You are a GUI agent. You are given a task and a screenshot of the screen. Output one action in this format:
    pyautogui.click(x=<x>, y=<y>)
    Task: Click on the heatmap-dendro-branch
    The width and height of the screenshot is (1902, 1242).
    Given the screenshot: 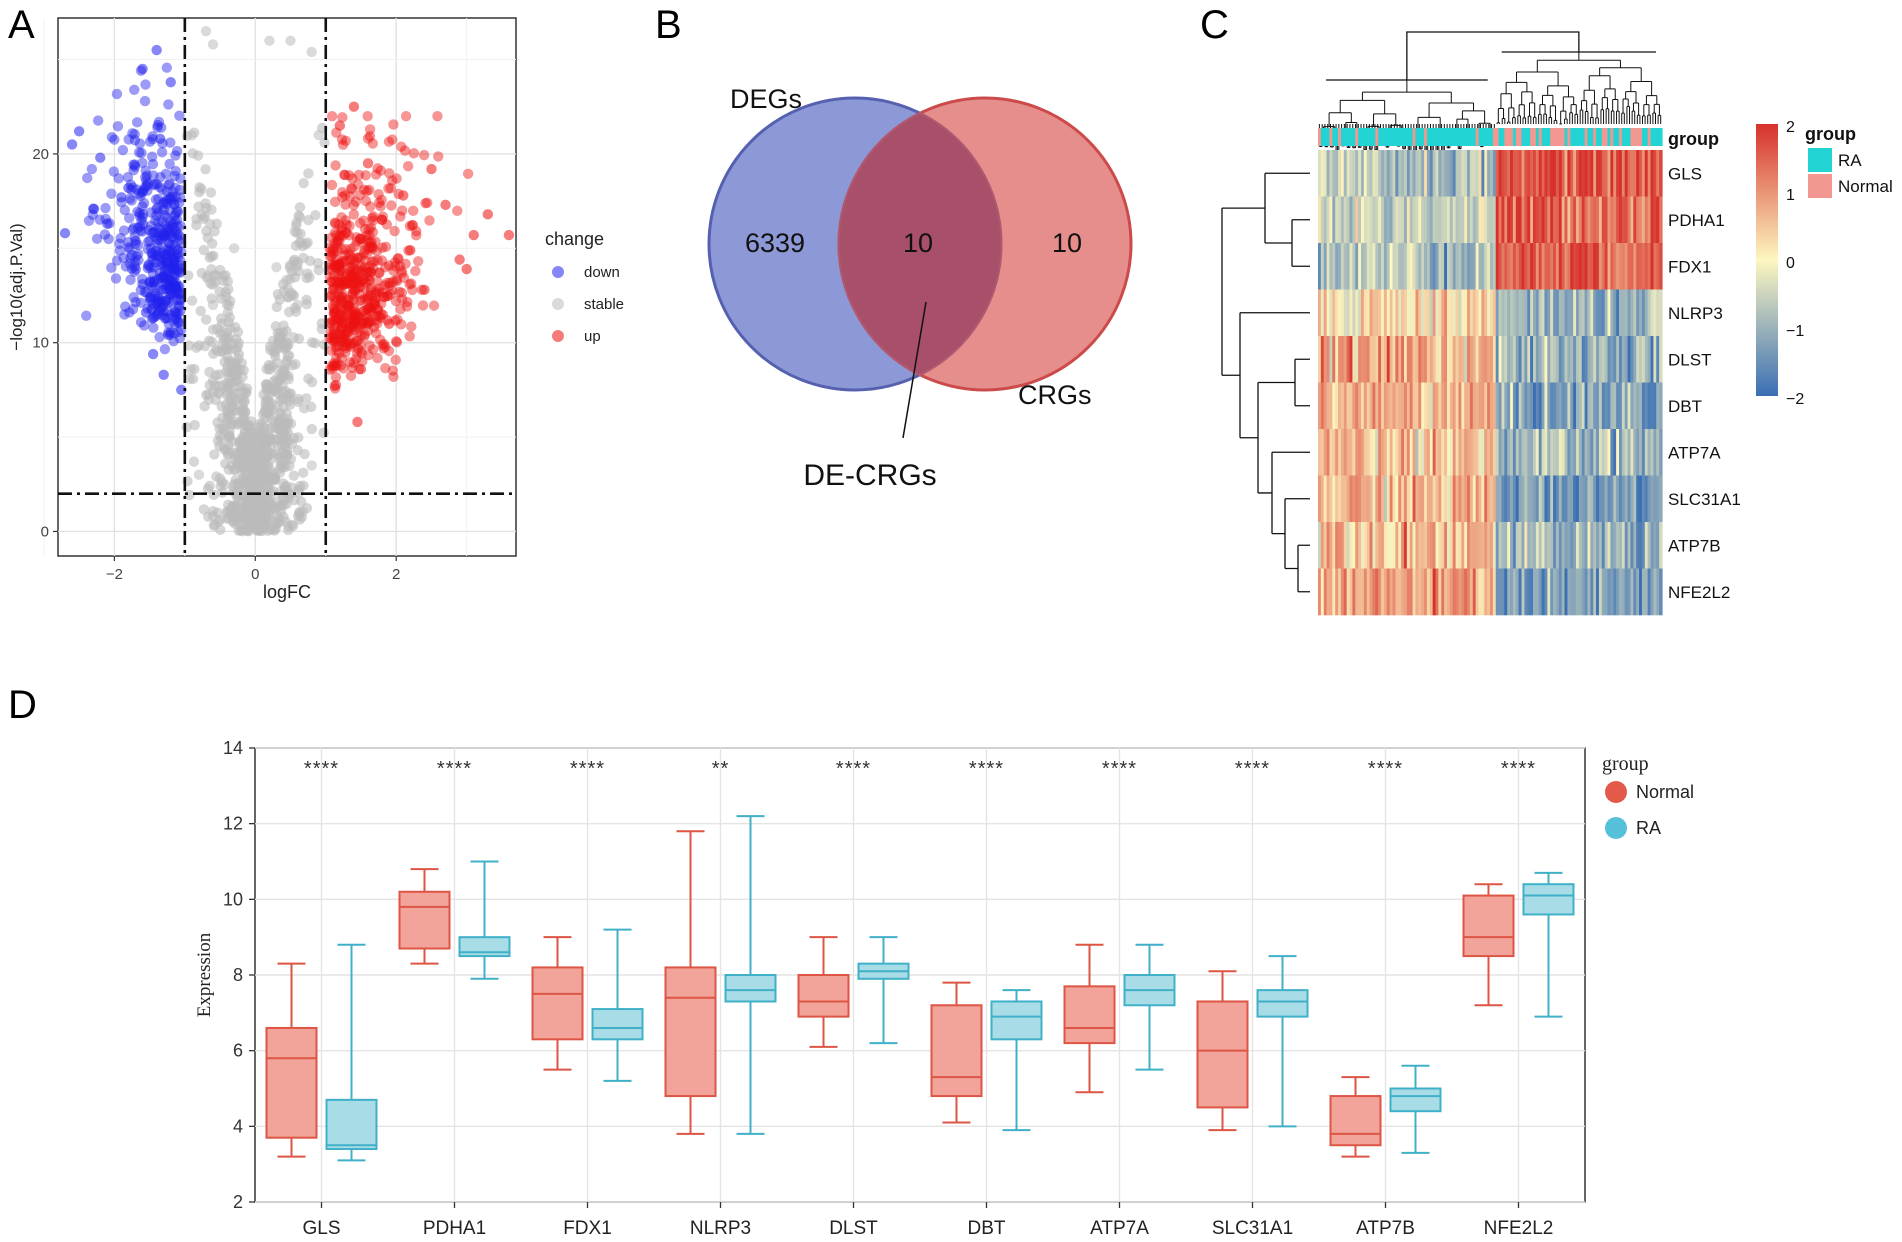 What is the action you would take?
    pyautogui.click(x=1623, y=106)
    